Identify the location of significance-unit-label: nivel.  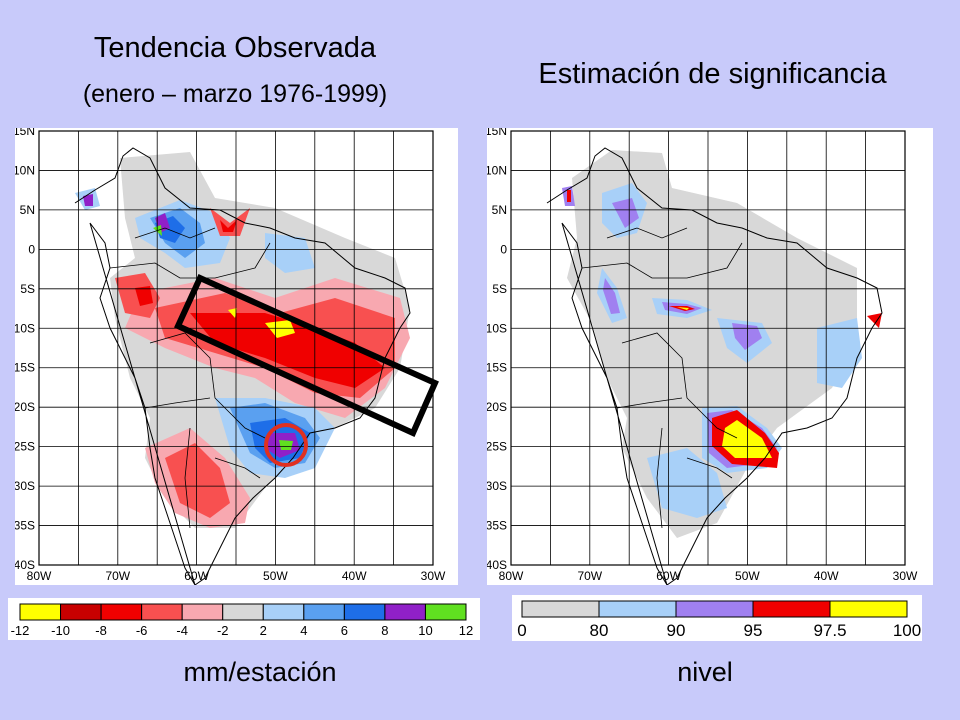
(705, 672).